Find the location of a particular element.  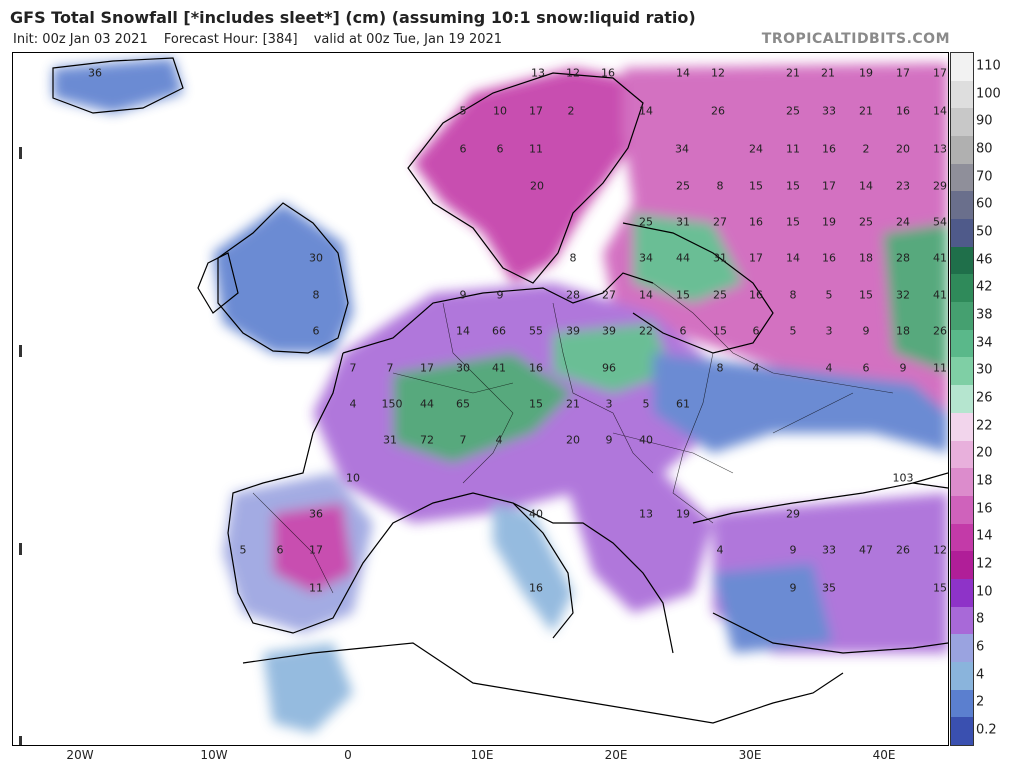

init-time: Init: 00z Jan 03 2021 is located at coordinates (80, 39).